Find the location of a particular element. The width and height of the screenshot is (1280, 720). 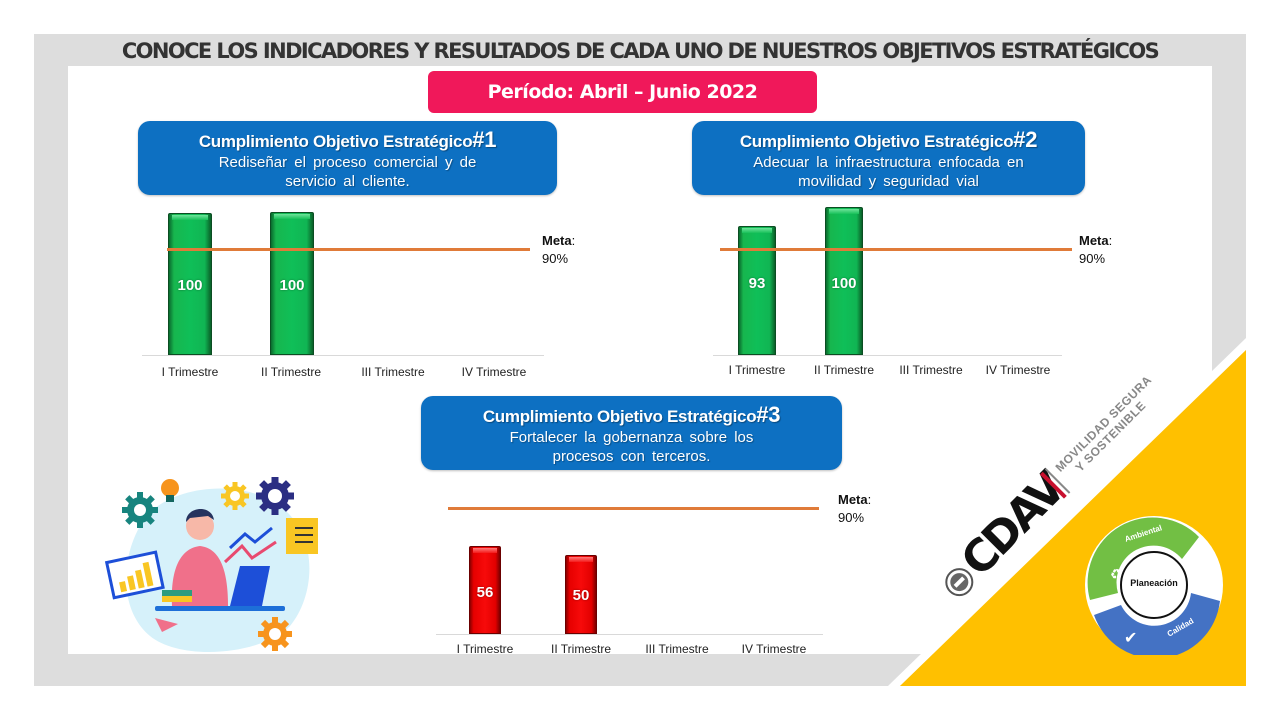

analytics-illustration is located at coordinates (211, 565).